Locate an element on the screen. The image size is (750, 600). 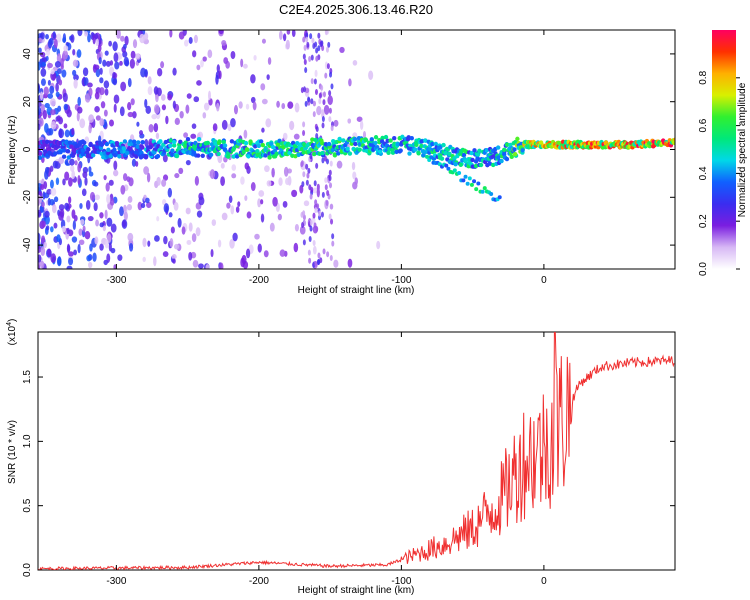
x-tick-label: -200 is located at coordinates (259, 581).